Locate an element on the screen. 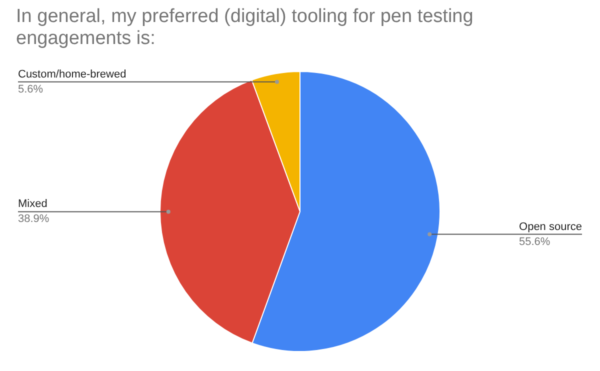  data-label: 38.9% is located at coordinates (34, 219).